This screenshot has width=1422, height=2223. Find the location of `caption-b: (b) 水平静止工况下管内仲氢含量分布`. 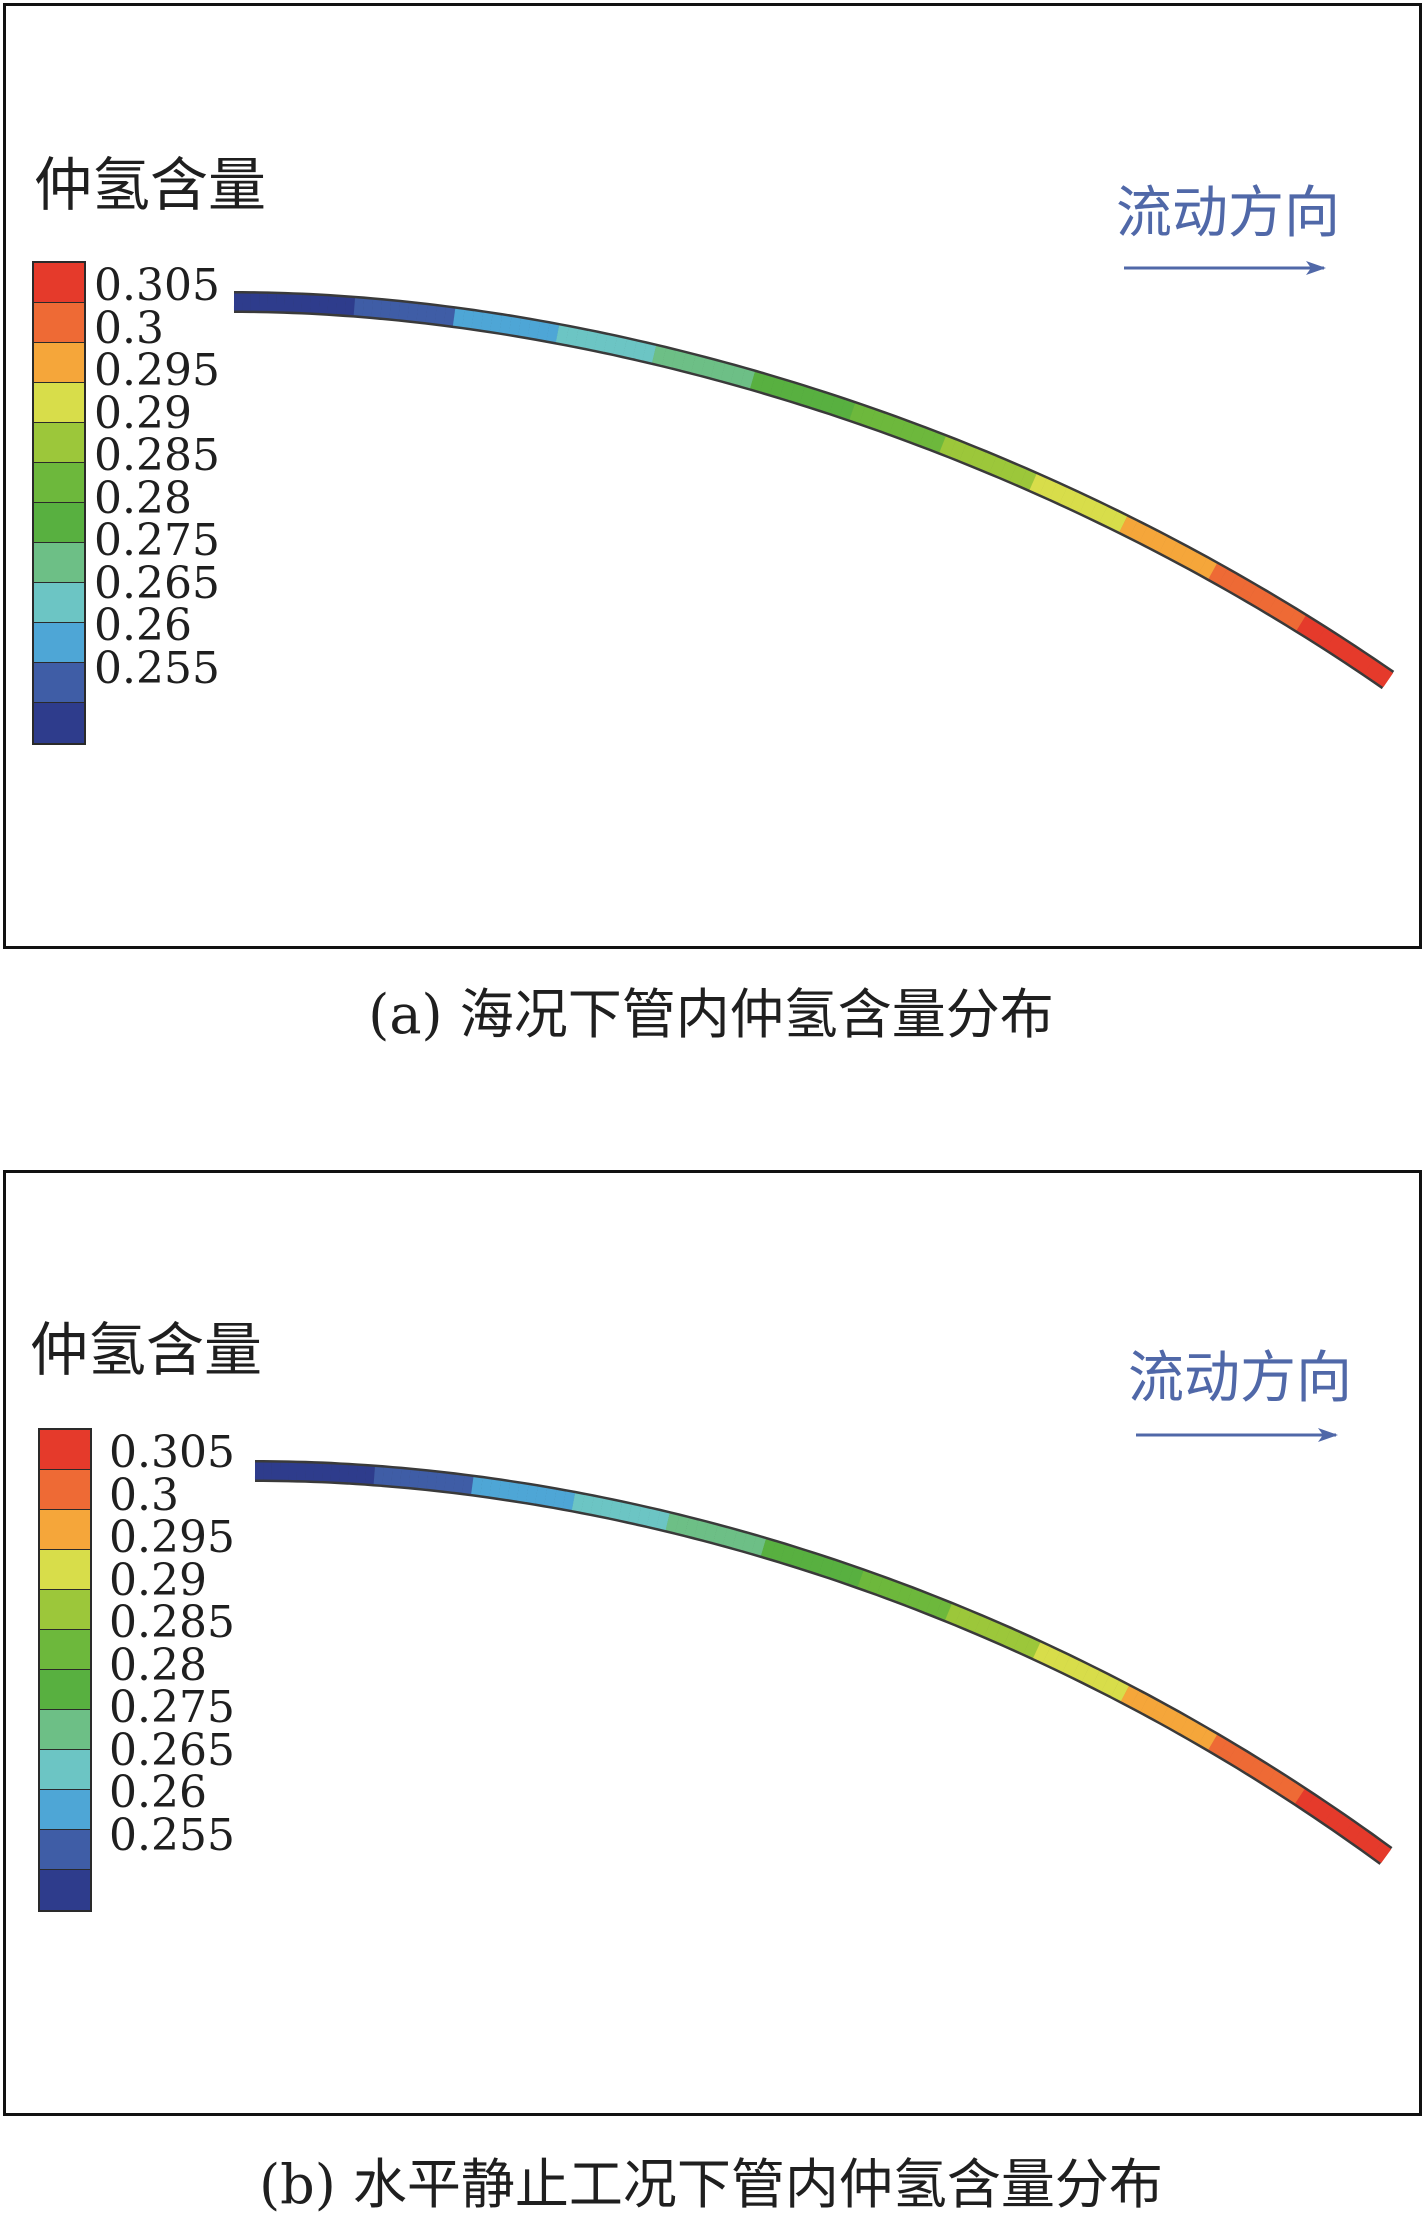

caption-b: (b) 水平静止工况下管内仲氢含量分布 is located at coordinates (711, 2184).